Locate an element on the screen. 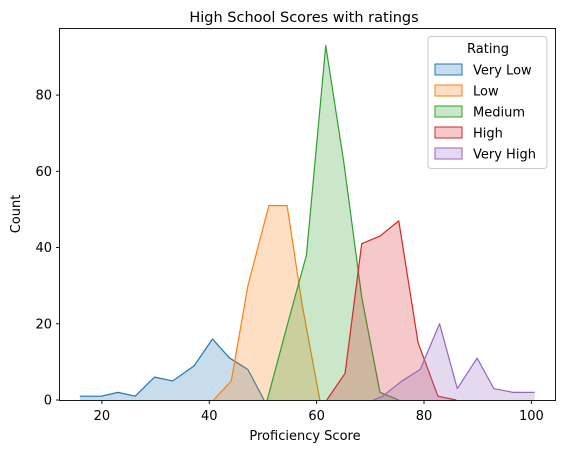  y-tick-label: 20 is located at coordinates (43, 324).